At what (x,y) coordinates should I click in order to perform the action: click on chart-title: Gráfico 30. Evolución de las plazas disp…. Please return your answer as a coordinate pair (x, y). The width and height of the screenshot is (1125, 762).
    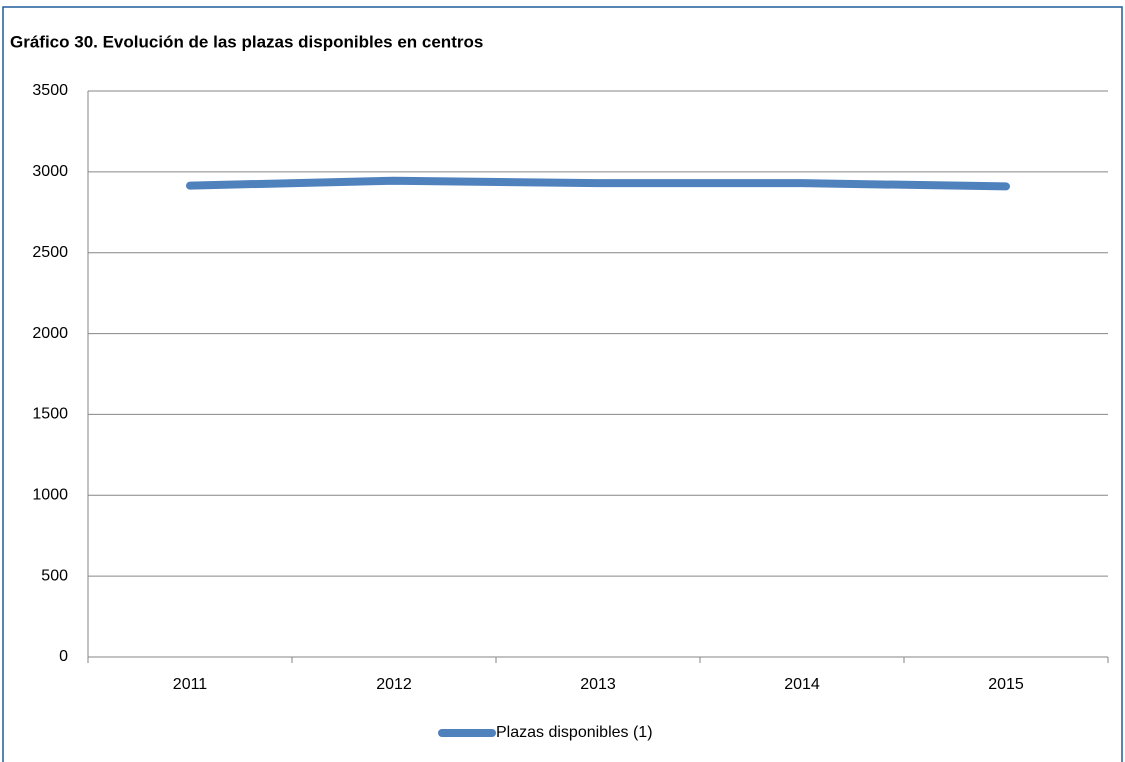
    Looking at the image, I should click on (246, 41).